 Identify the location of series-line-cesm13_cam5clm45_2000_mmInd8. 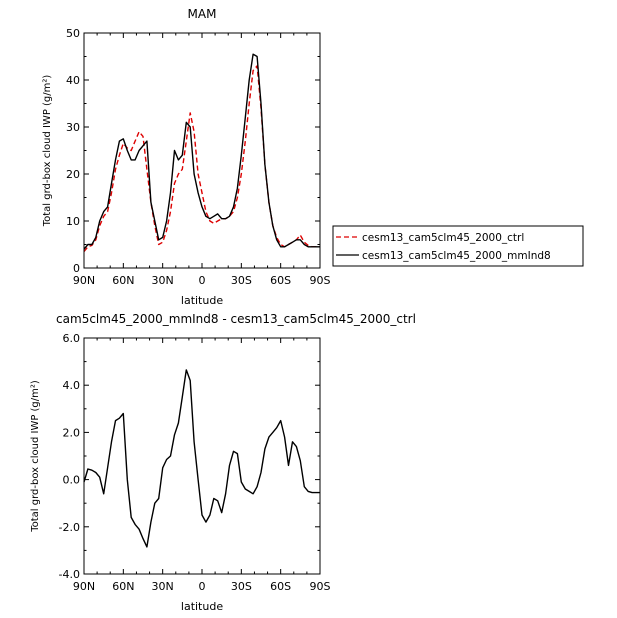
(201, 151).